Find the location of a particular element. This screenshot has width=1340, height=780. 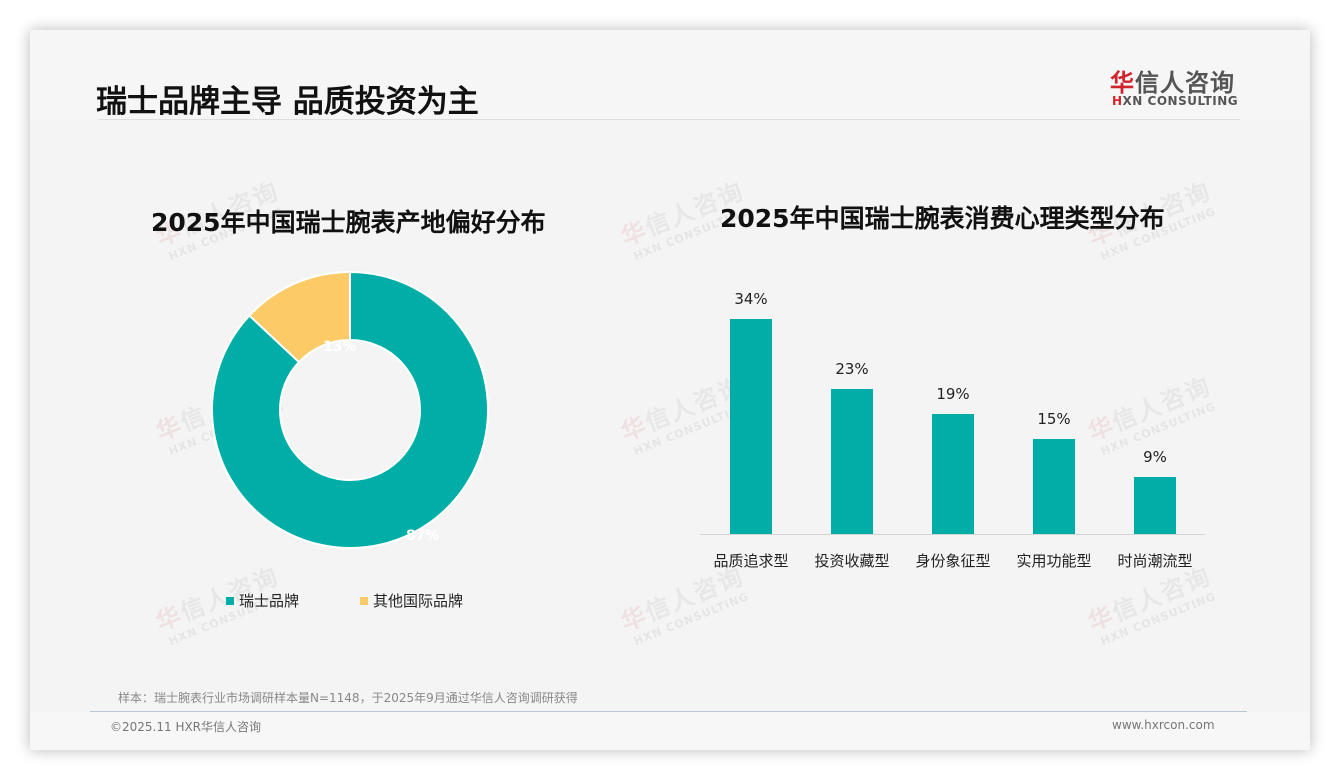

bar-category-label: 投资收藏型 is located at coordinates (852, 561).